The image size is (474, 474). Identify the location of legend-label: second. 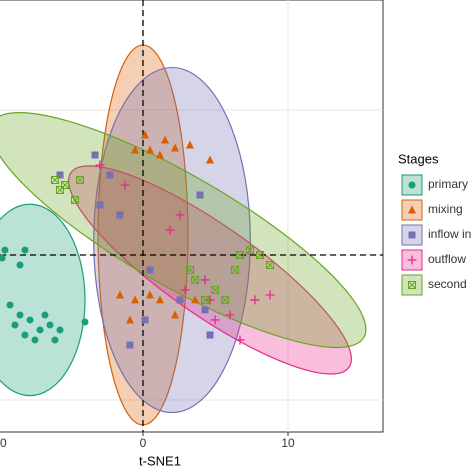
(447, 284).